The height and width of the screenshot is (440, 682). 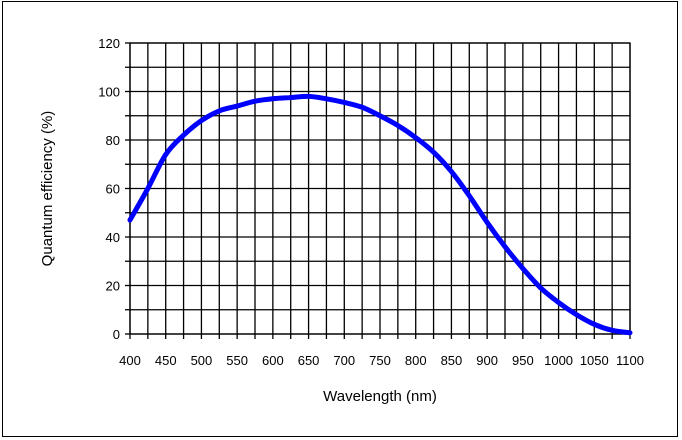 What do you see at coordinates (416, 360) in the screenshot?
I see `x-tick-label: 800` at bounding box center [416, 360].